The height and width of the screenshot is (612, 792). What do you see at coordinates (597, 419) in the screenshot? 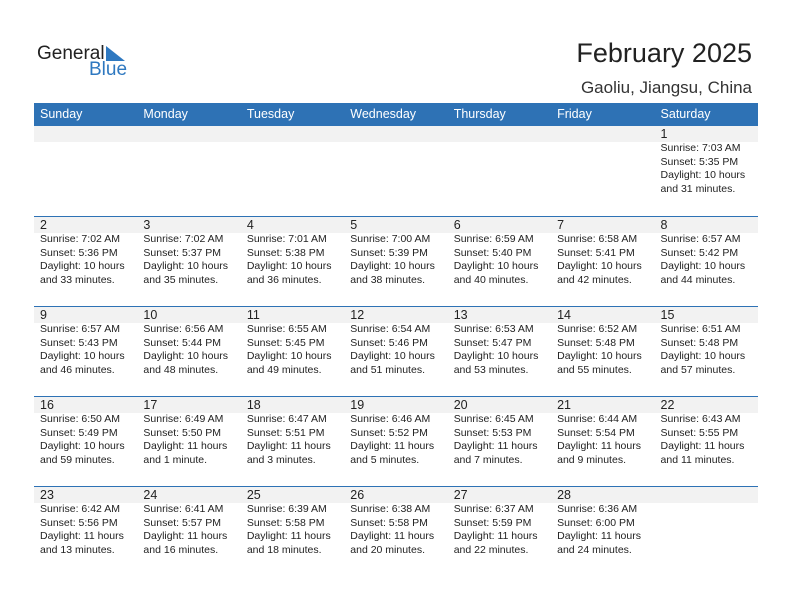
I see `sunrise: Sunrise: 6:44 AM` at bounding box center [597, 419].